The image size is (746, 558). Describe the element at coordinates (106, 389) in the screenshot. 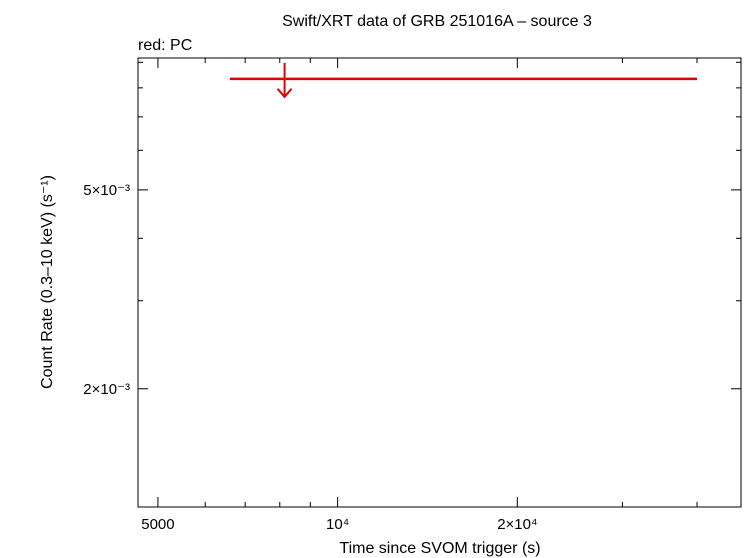

I see `y-tick-label: 2×10⁻³` at that location.